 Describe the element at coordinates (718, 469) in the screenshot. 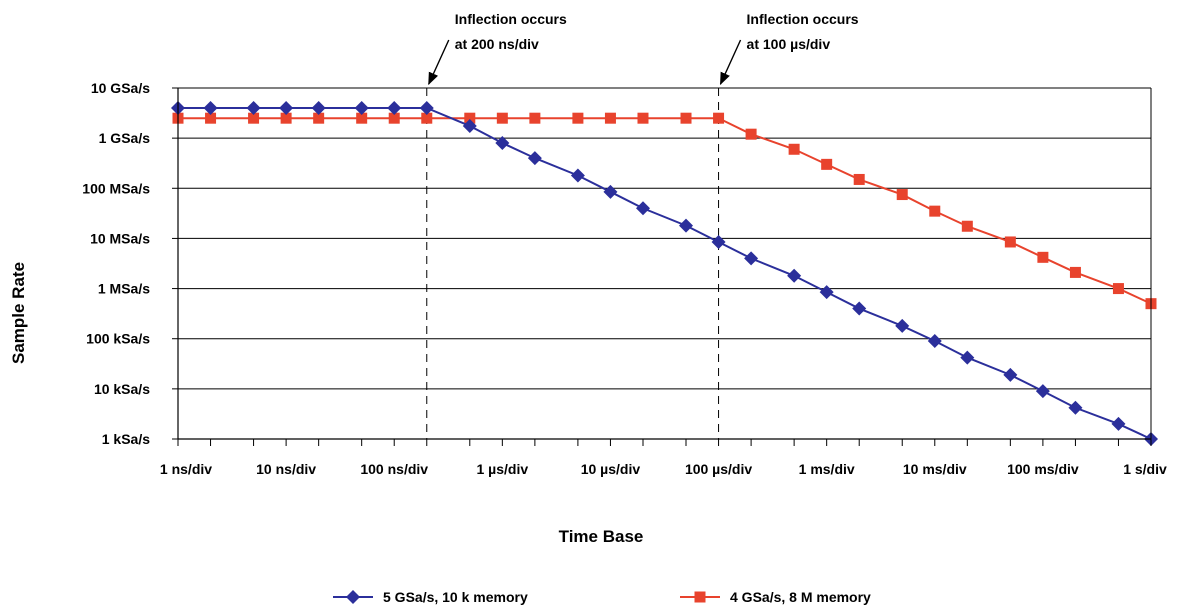

I see `x-tick-label: 100 µs/div` at that location.